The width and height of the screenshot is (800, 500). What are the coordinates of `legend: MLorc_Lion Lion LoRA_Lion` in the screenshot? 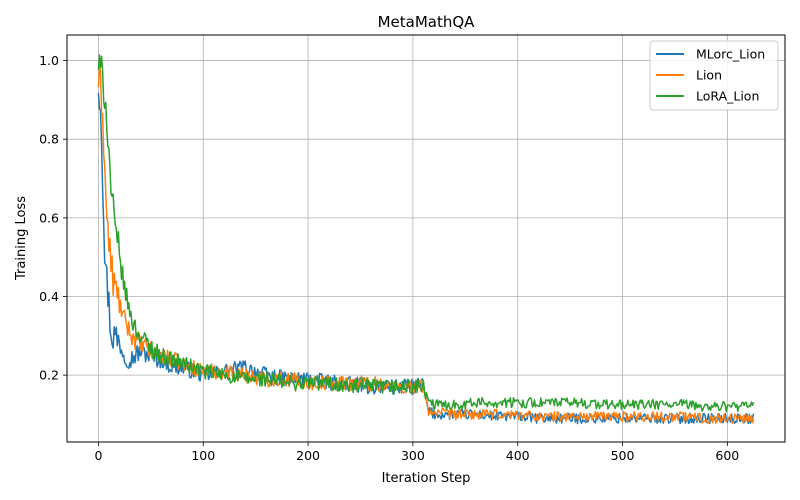 It's located at (714, 75).